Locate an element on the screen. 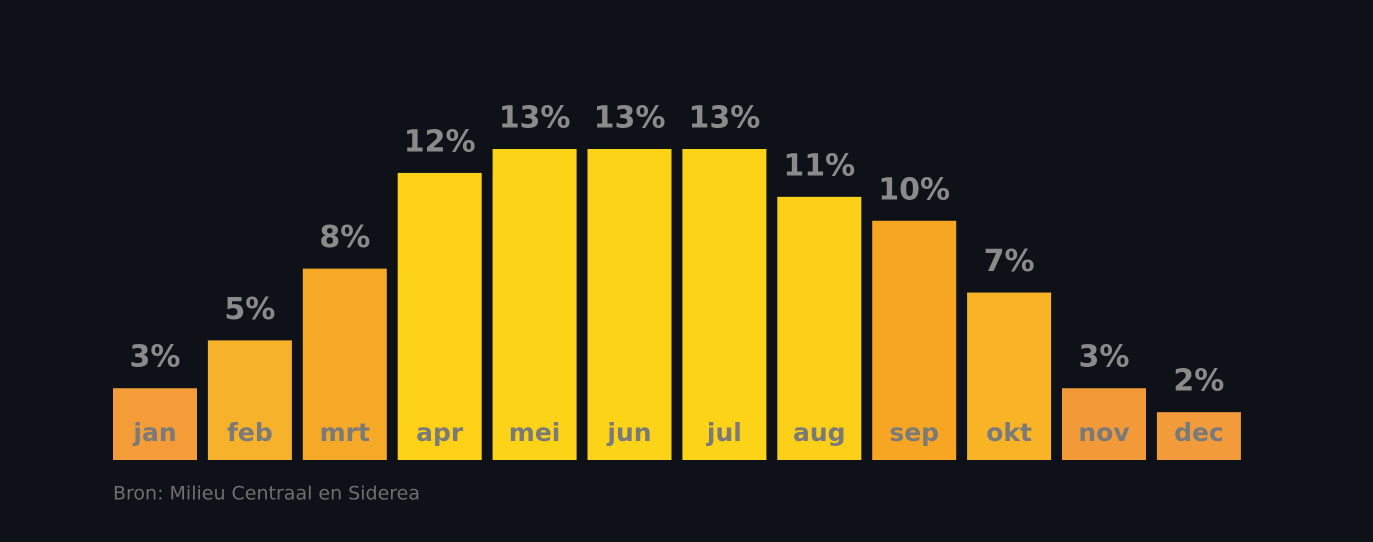 Image resolution: width=1373 pixels, height=542 pixels. category-label: okt is located at coordinates (1009, 432).